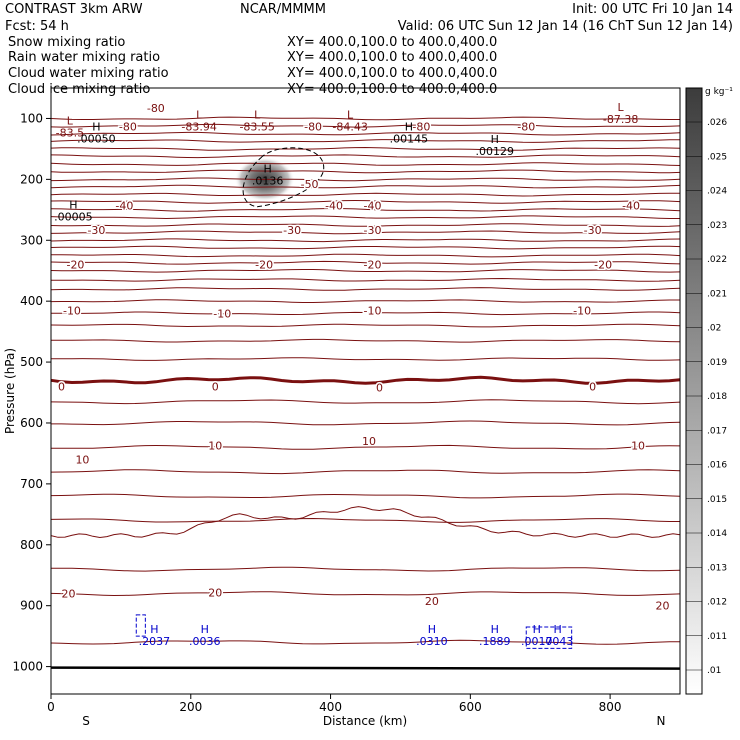 This screenshot has height=740, width=740. What do you see at coordinates (717, 363) in the screenshot?
I see `colorbar-tick-label: .019` at bounding box center [717, 363].